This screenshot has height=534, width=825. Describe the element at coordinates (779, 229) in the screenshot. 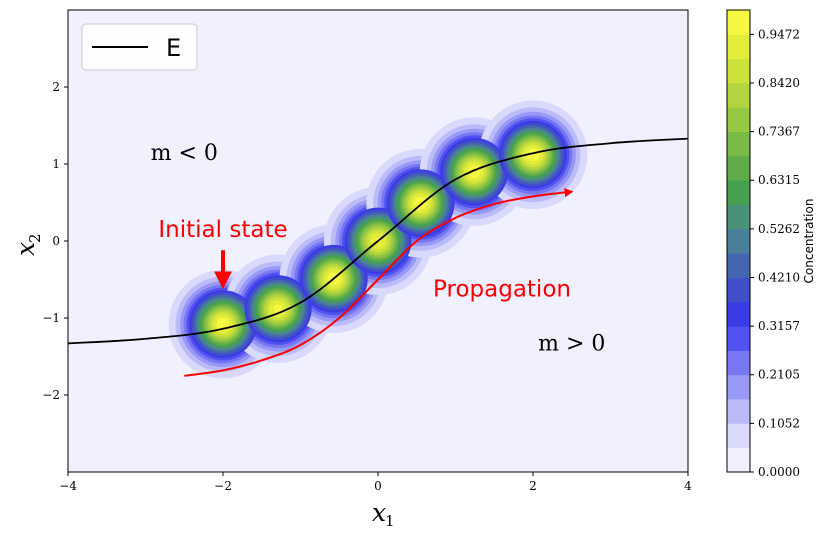

I see `colorbar-tick-label: 0.5262` at that location.